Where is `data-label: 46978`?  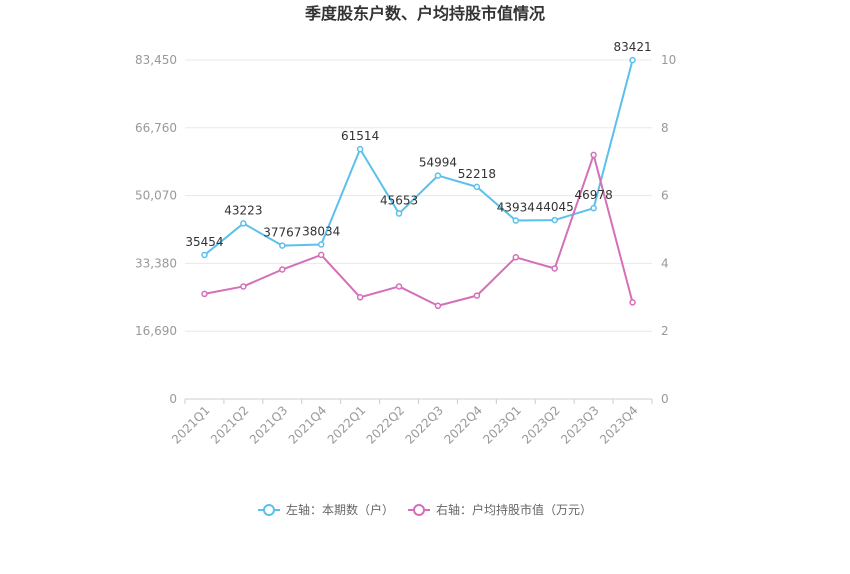 data-label: 46978 is located at coordinates (594, 195).